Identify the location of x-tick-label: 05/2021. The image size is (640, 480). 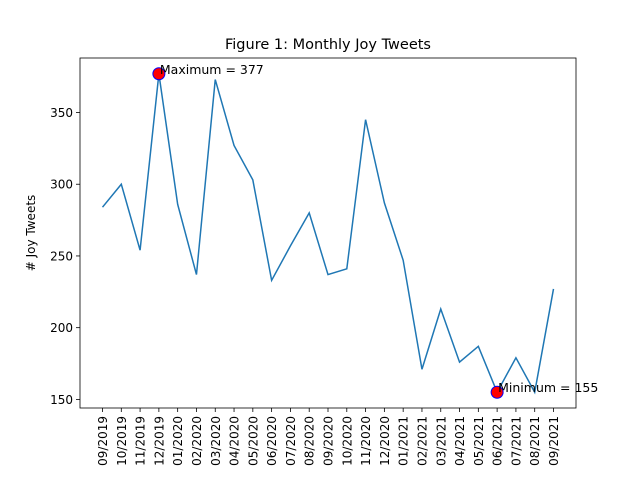
(479, 441).